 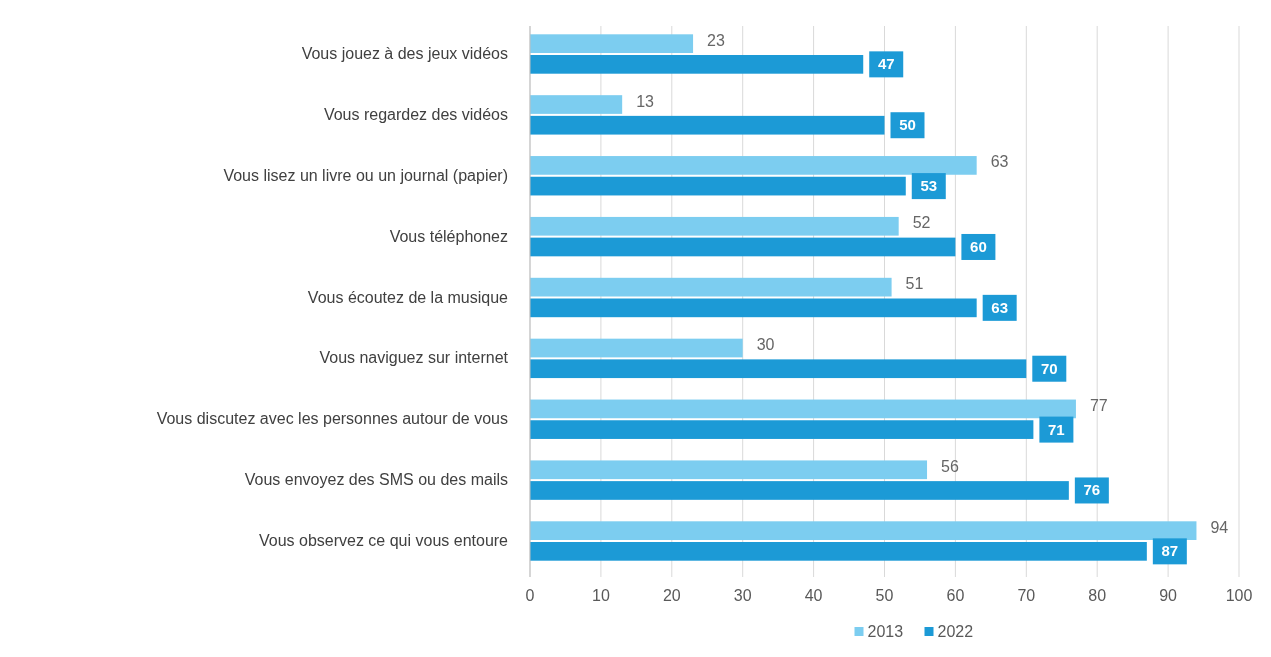 What do you see at coordinates (1097, 595) in the screenshot?
I see `x-tick-label: 80` at bounding box center [1097, 595].